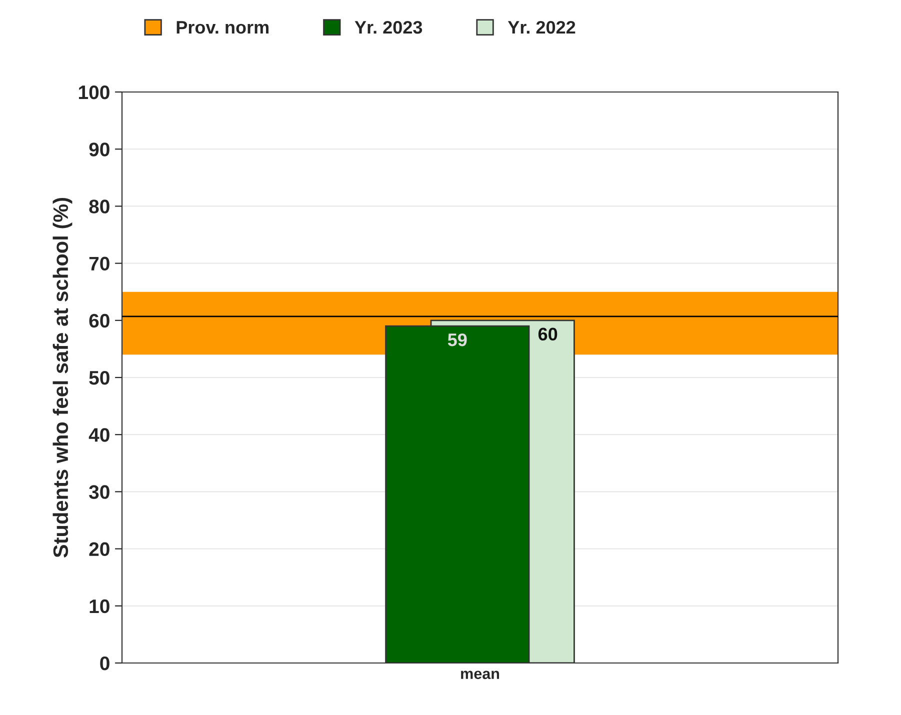 This screenshot has width=901, height=715. Describe the element at coordinates (222, 27) in the screenshot. I see `legend-label: Prov. norm` at that location.